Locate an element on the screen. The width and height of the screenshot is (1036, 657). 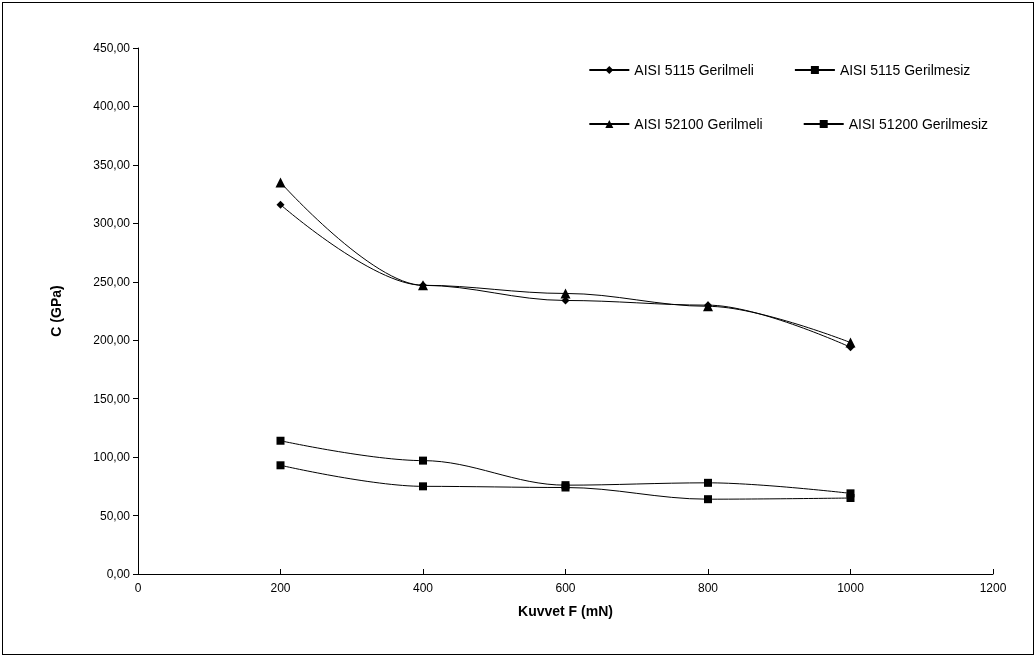
y-tick-label: 450,00 is located at coordinates (112, 48).